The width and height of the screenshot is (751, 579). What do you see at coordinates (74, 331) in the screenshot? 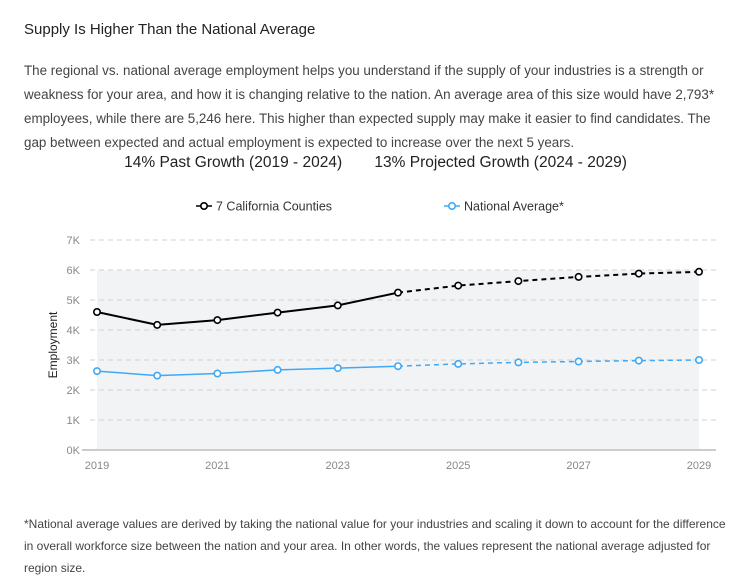
I see `y-tick-label: 4K` at bounding box center [74, 331].